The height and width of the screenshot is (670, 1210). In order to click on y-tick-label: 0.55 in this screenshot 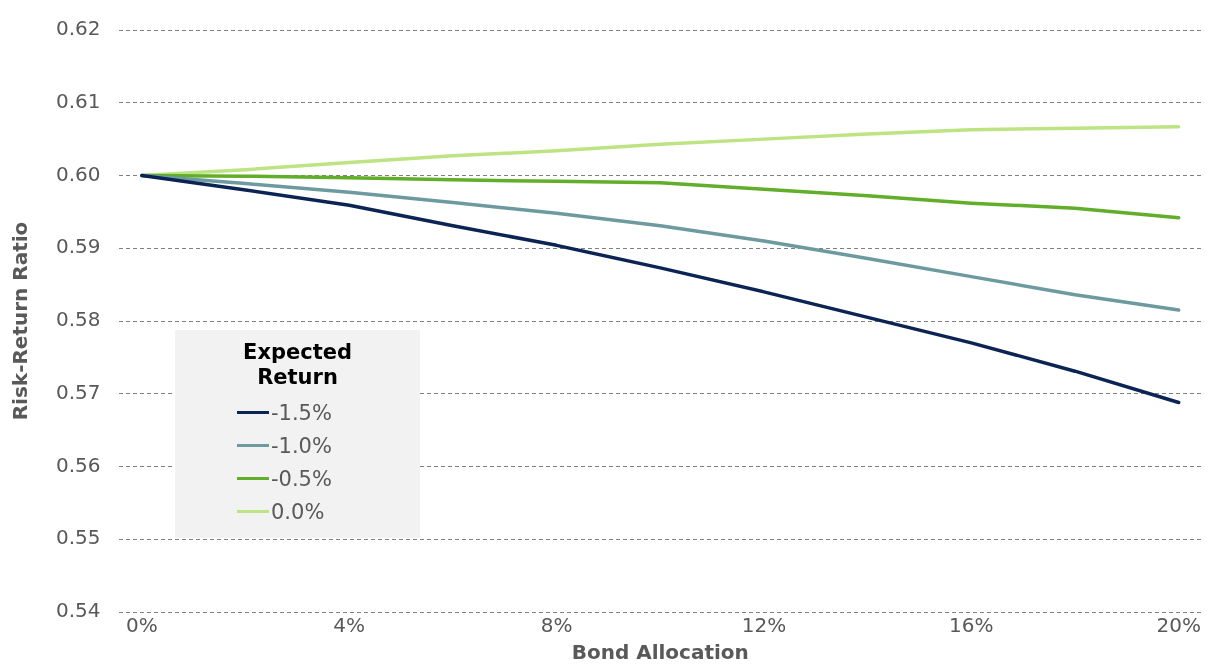, I will do `click(78, 537)`.